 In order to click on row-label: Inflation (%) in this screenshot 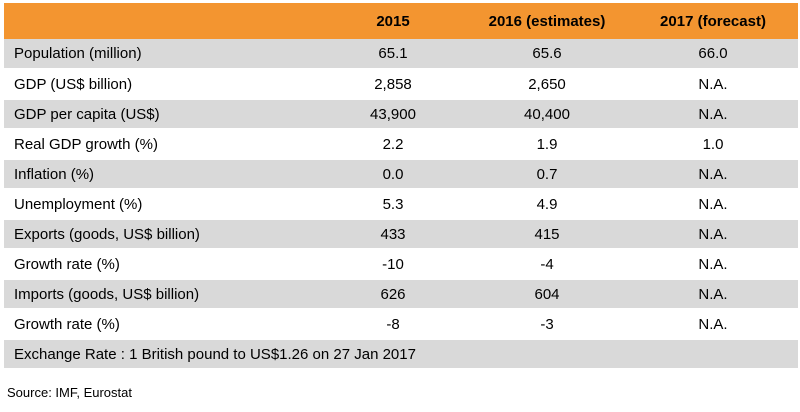, I will do `click(162, 174)`.